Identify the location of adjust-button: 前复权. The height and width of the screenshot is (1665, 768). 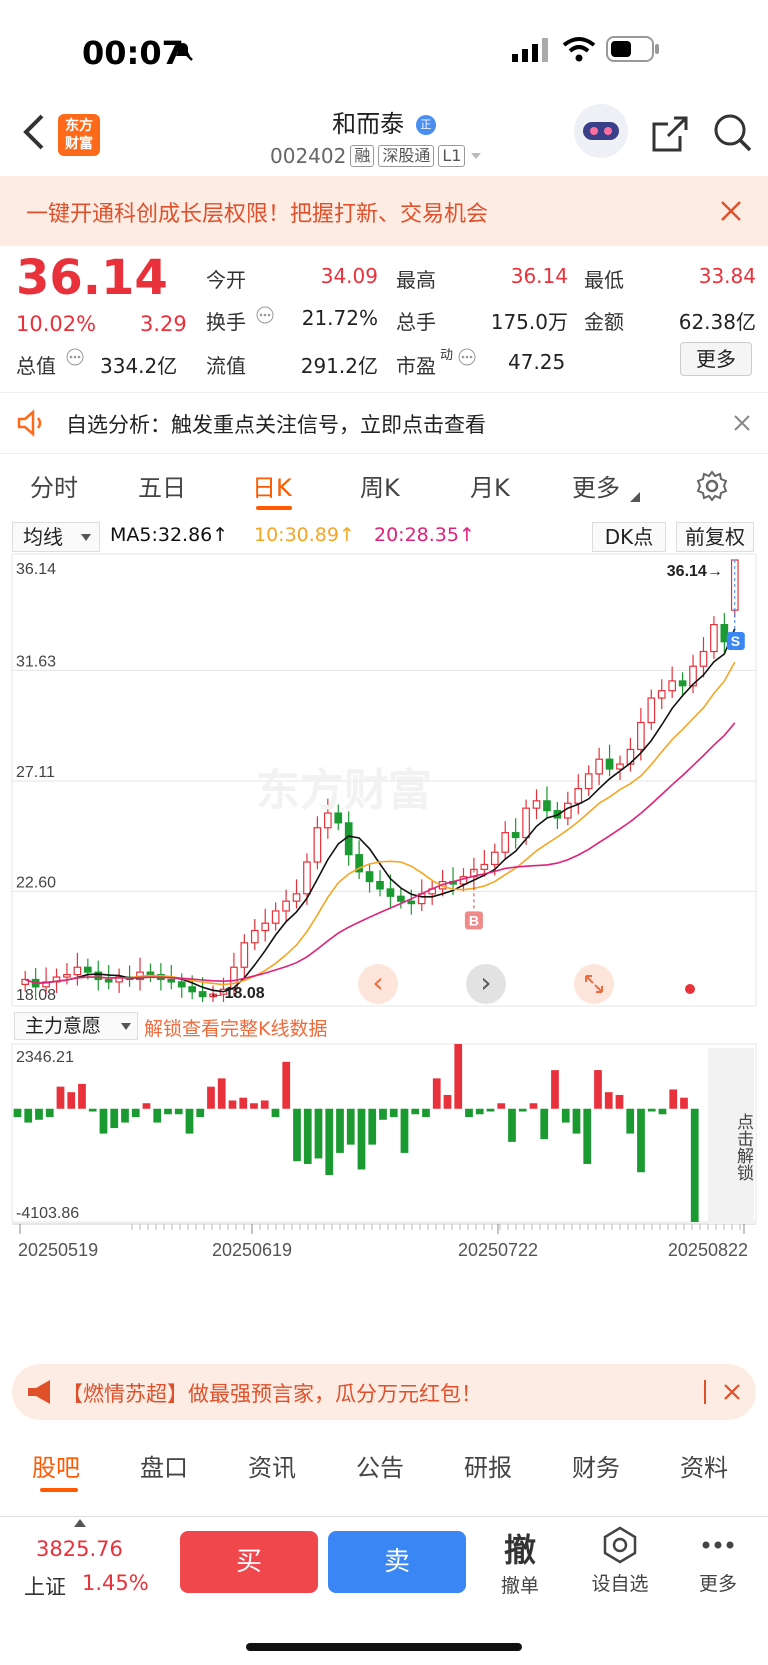
(715, 537).